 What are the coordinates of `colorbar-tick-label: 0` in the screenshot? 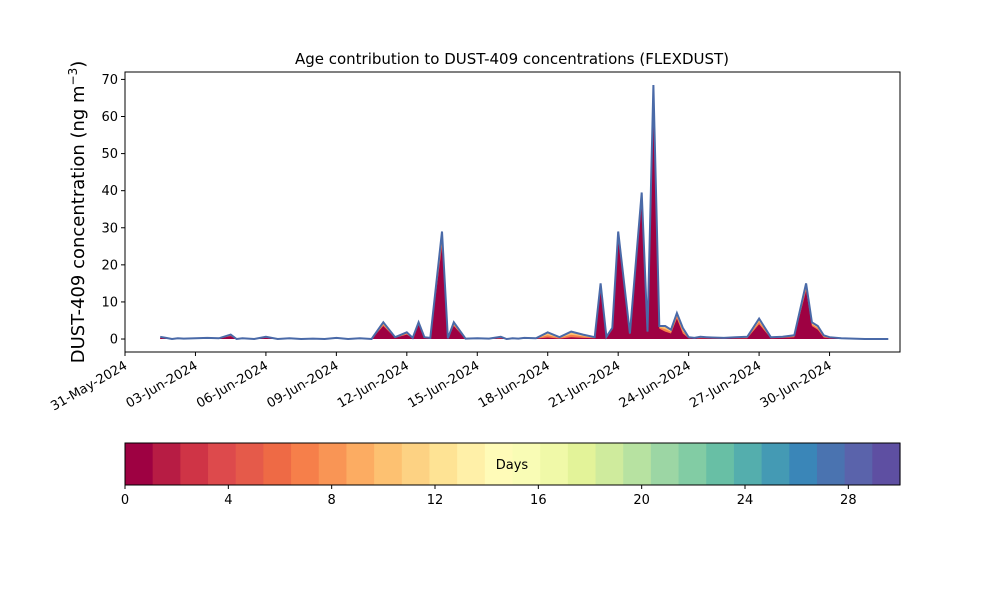 It's located at (125, 500).